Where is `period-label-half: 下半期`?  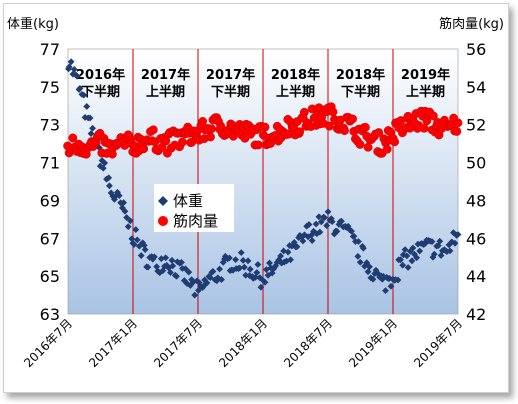
period-label-half: 下半期 is located at coordinates (230, 92).